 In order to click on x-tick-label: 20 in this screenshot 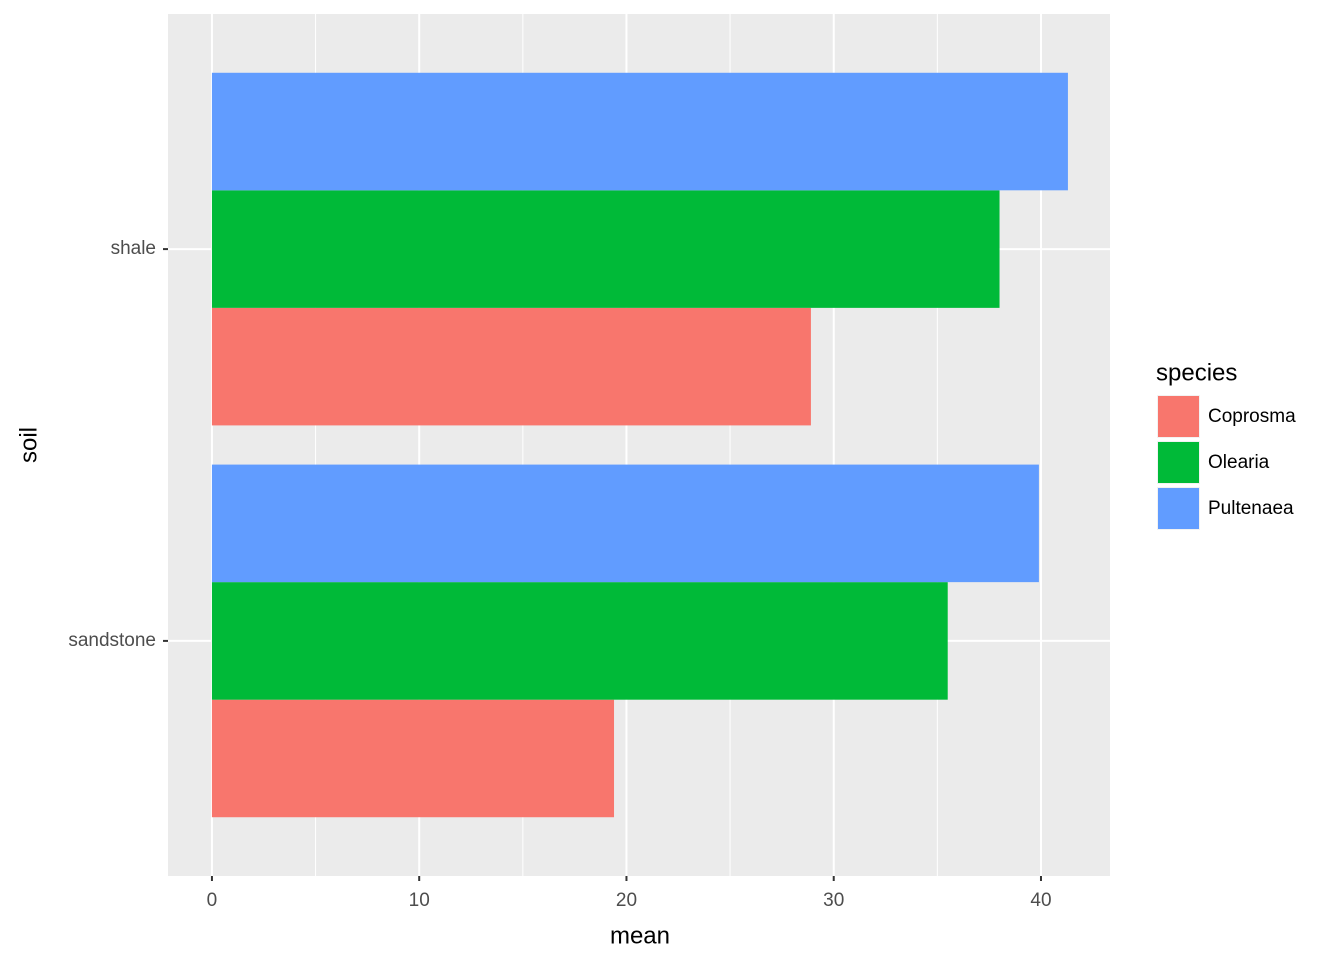, I will do `click(626, 900)`.